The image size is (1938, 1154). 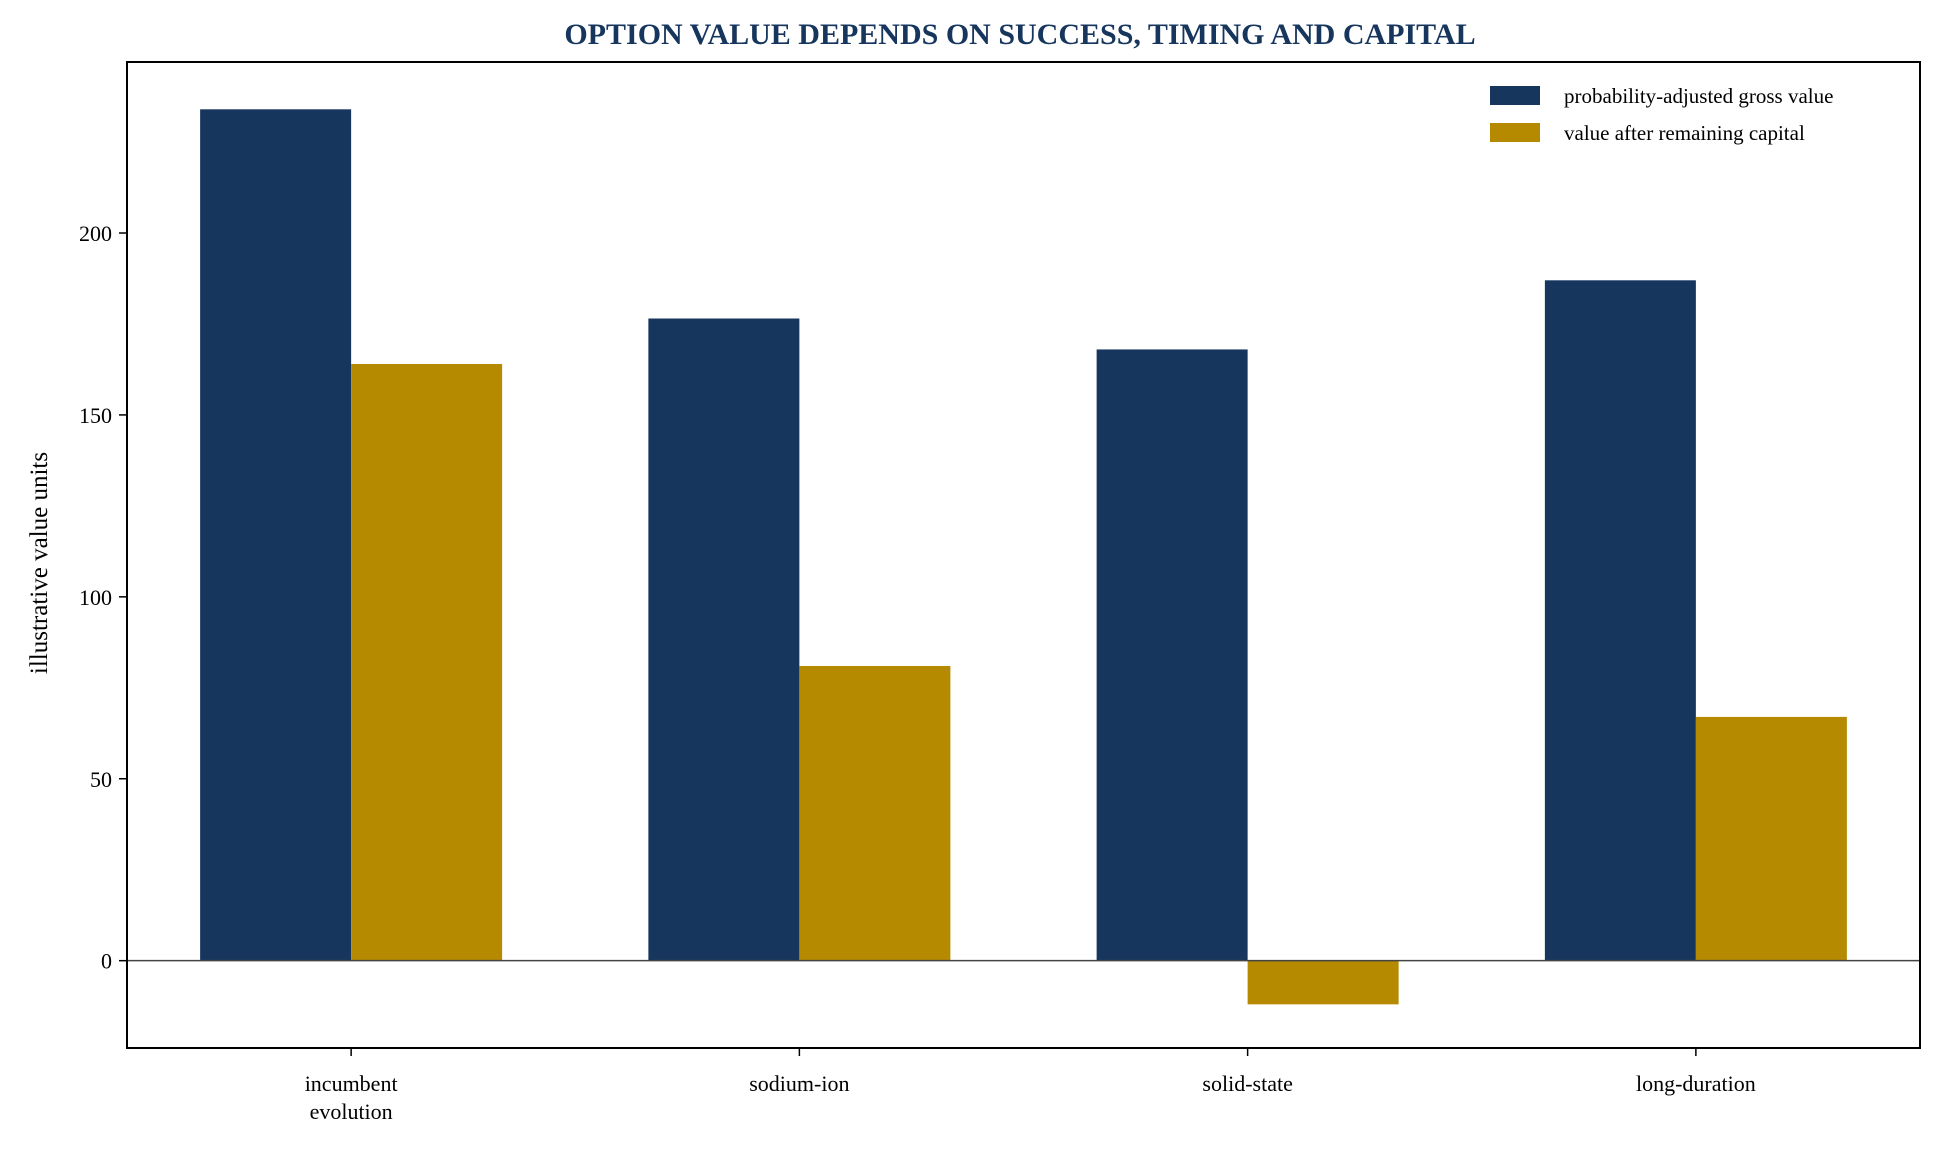 I want to click on x-tick-label-line: sodium-ion, so click(x=799, y=1083).